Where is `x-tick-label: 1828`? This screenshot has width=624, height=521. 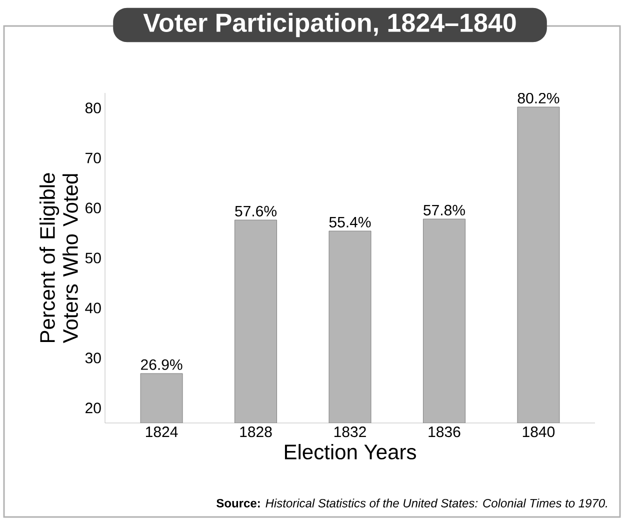
x-tick-label: 1828 is located at coordinates (256, 432).